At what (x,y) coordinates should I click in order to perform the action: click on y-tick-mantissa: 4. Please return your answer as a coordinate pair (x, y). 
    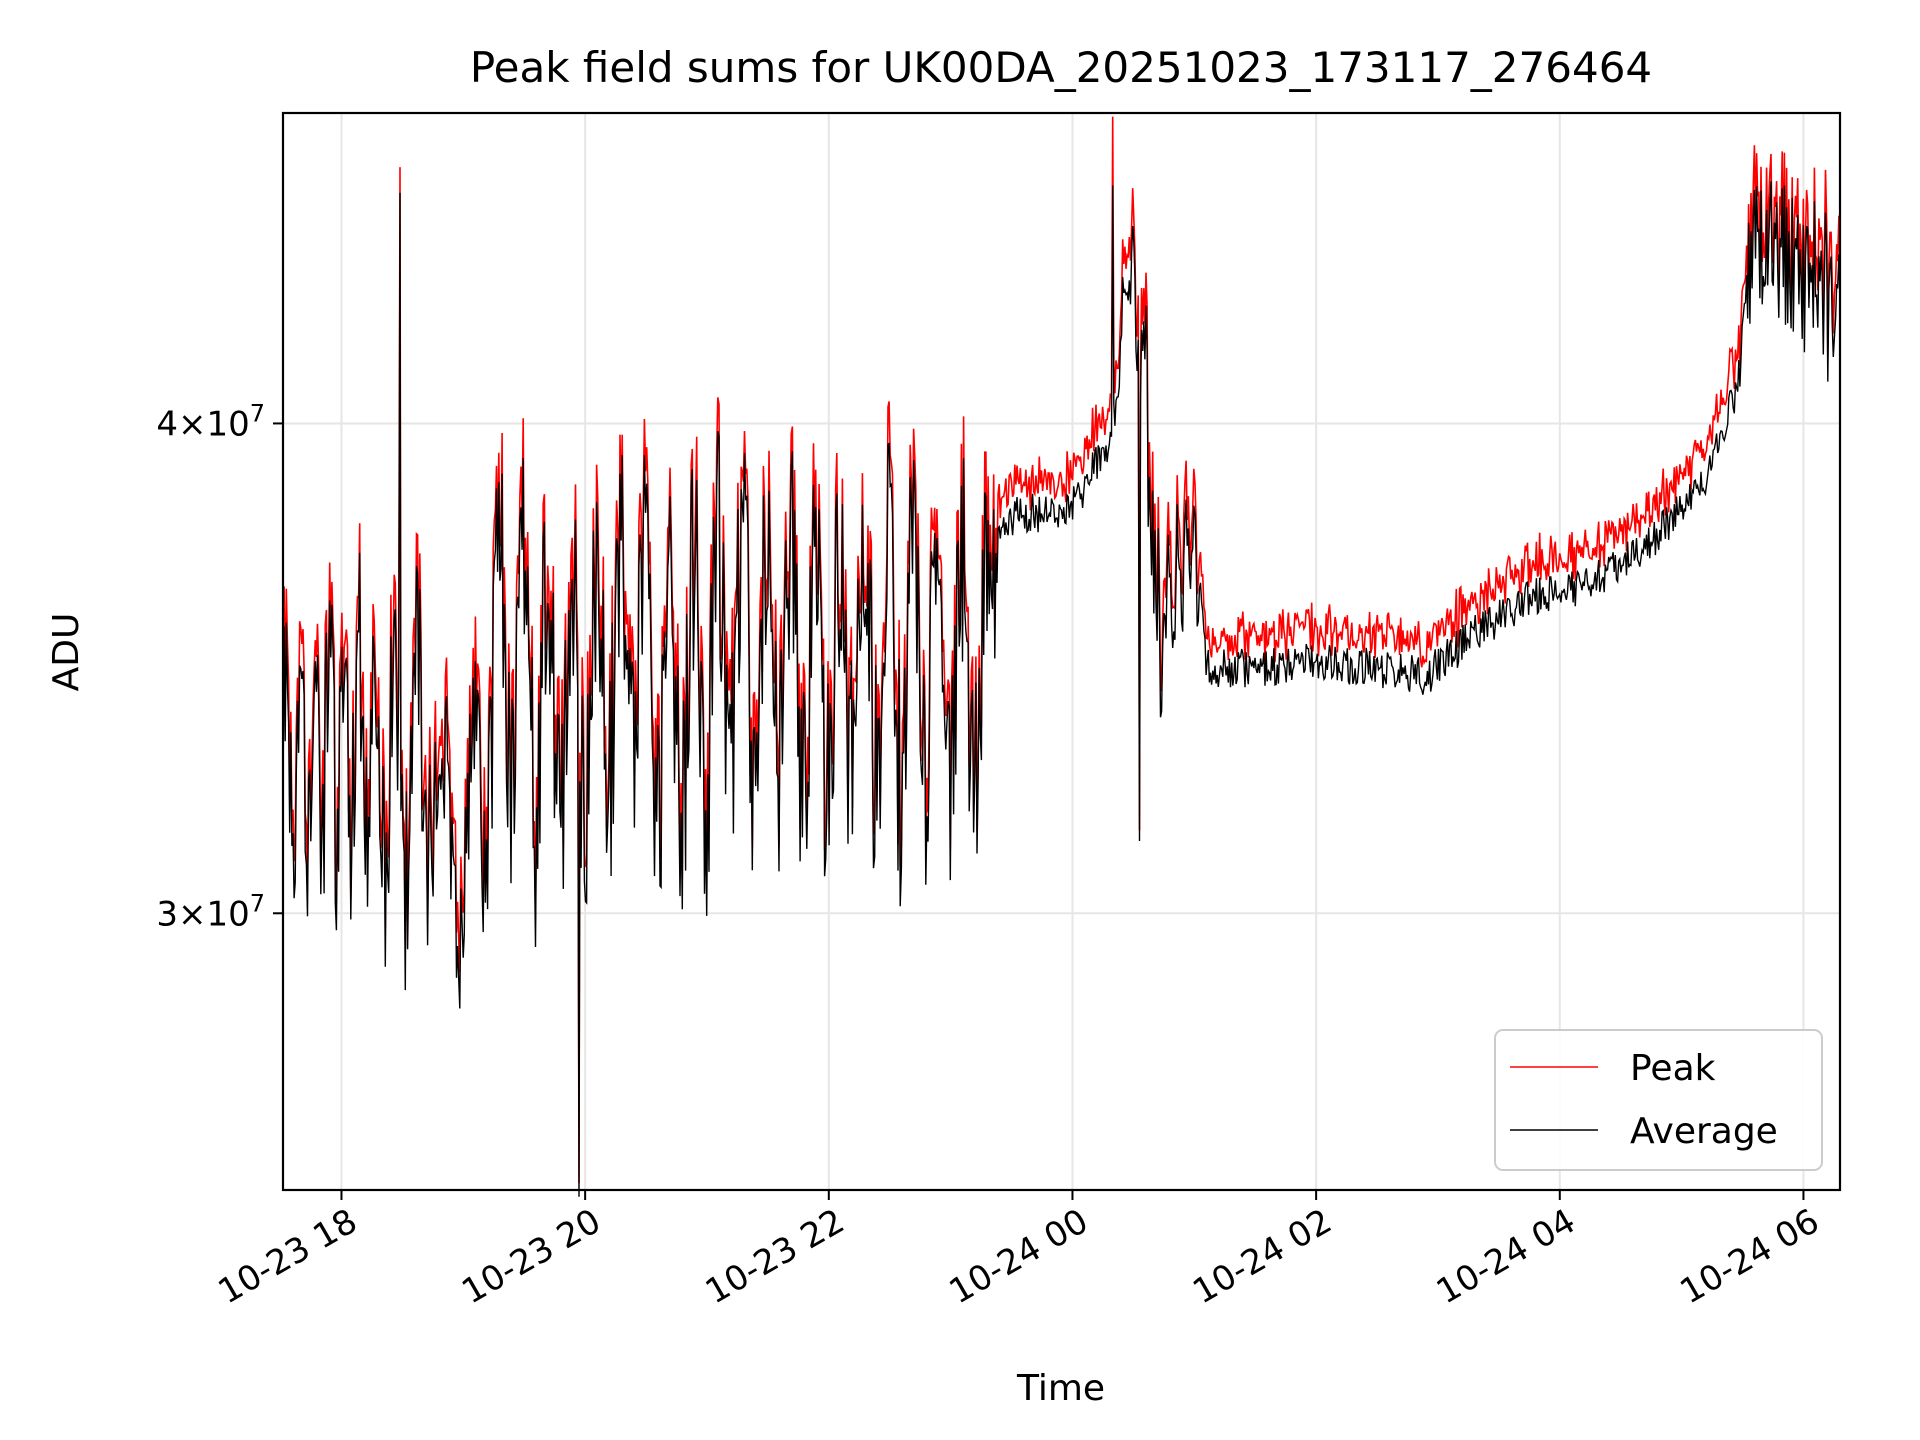
    Looking at the image, I should click on (167, 424).